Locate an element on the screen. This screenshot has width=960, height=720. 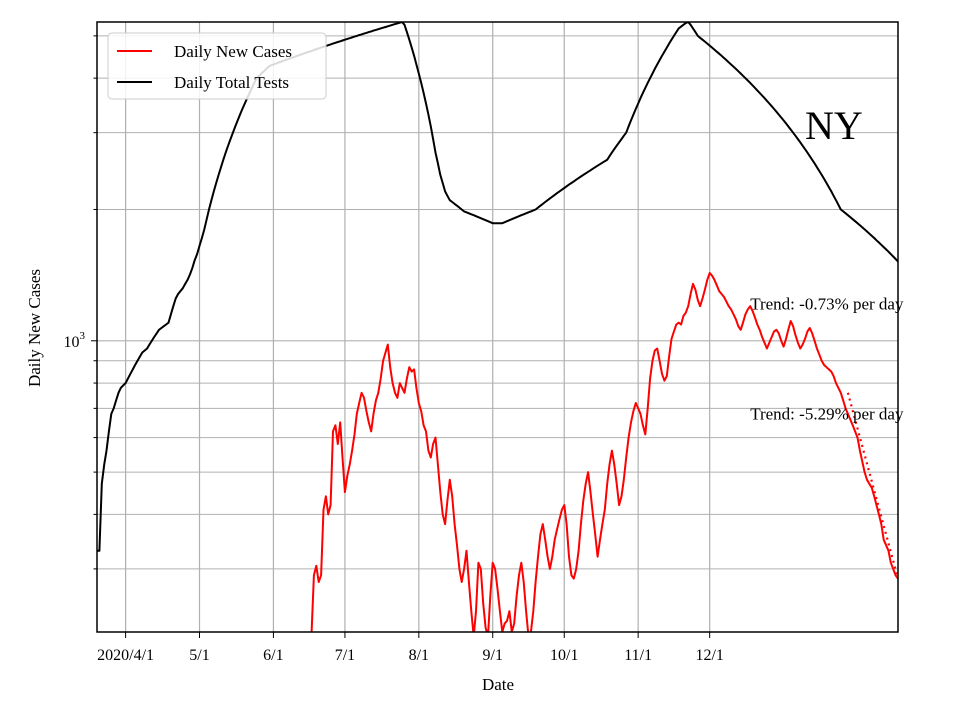
x-tick-label: 9/1 is located at coordinates (493, 655).